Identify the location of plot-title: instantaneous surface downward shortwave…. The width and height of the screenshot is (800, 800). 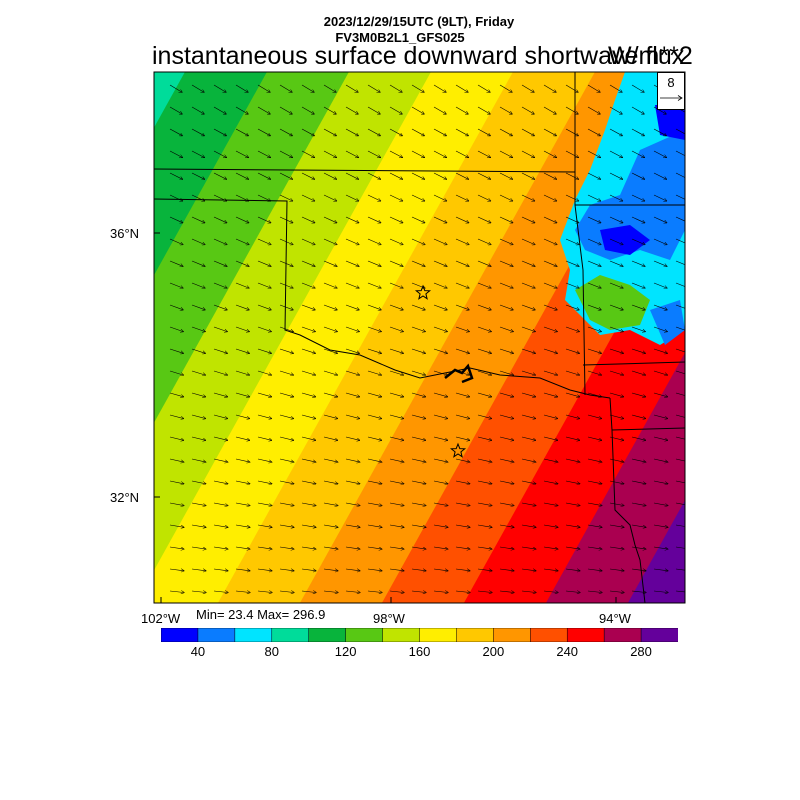
(418, 56).